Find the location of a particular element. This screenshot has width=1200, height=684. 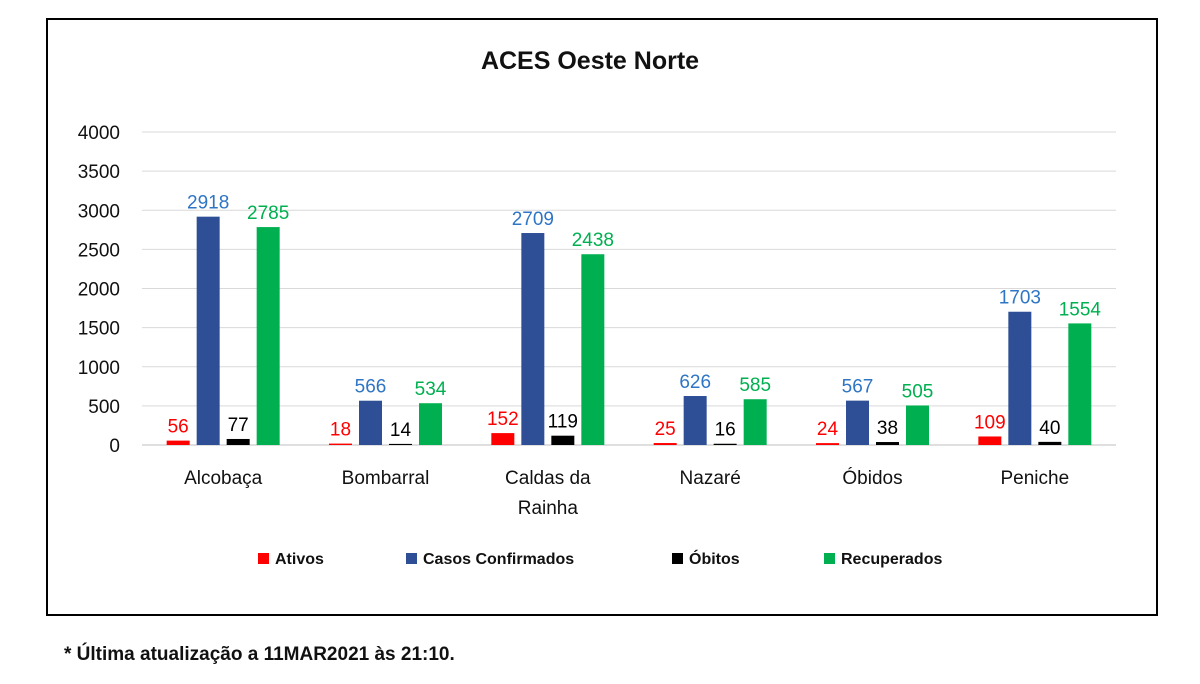

data-label: 18 is located at coordinates (340, 430).